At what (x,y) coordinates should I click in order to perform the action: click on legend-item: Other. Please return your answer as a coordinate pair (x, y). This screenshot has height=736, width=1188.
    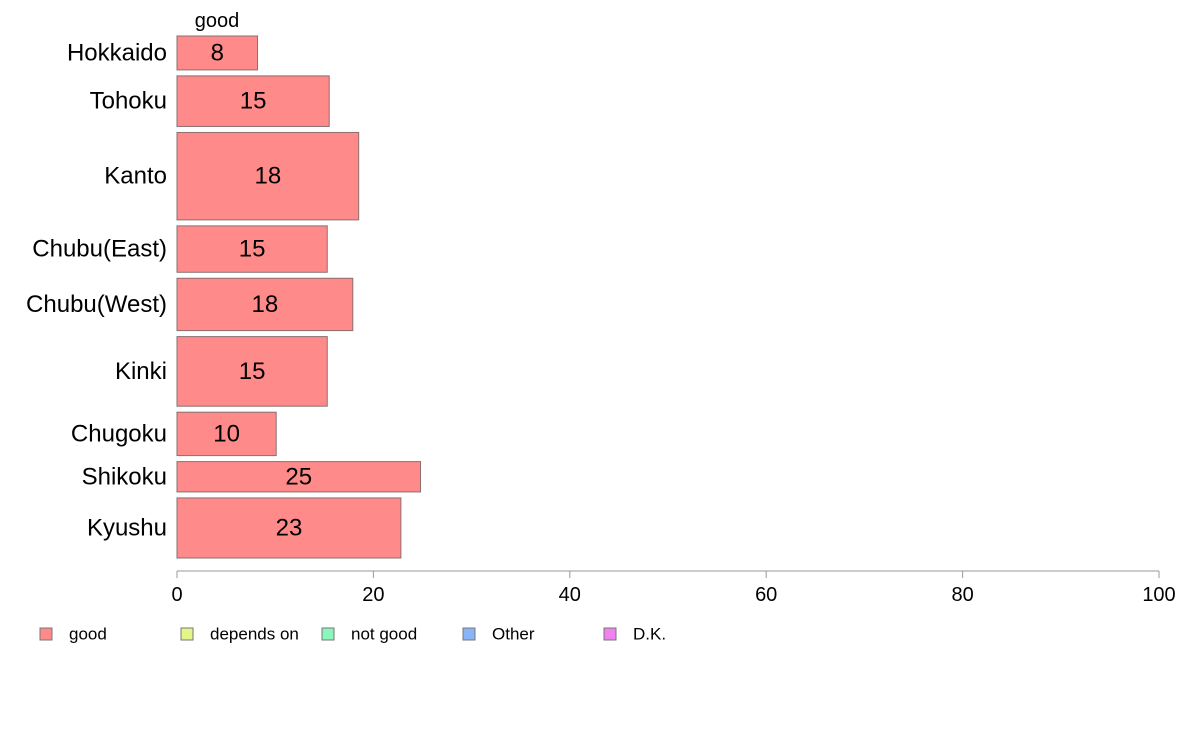
    Looking at the image, I should click on (498, 634).